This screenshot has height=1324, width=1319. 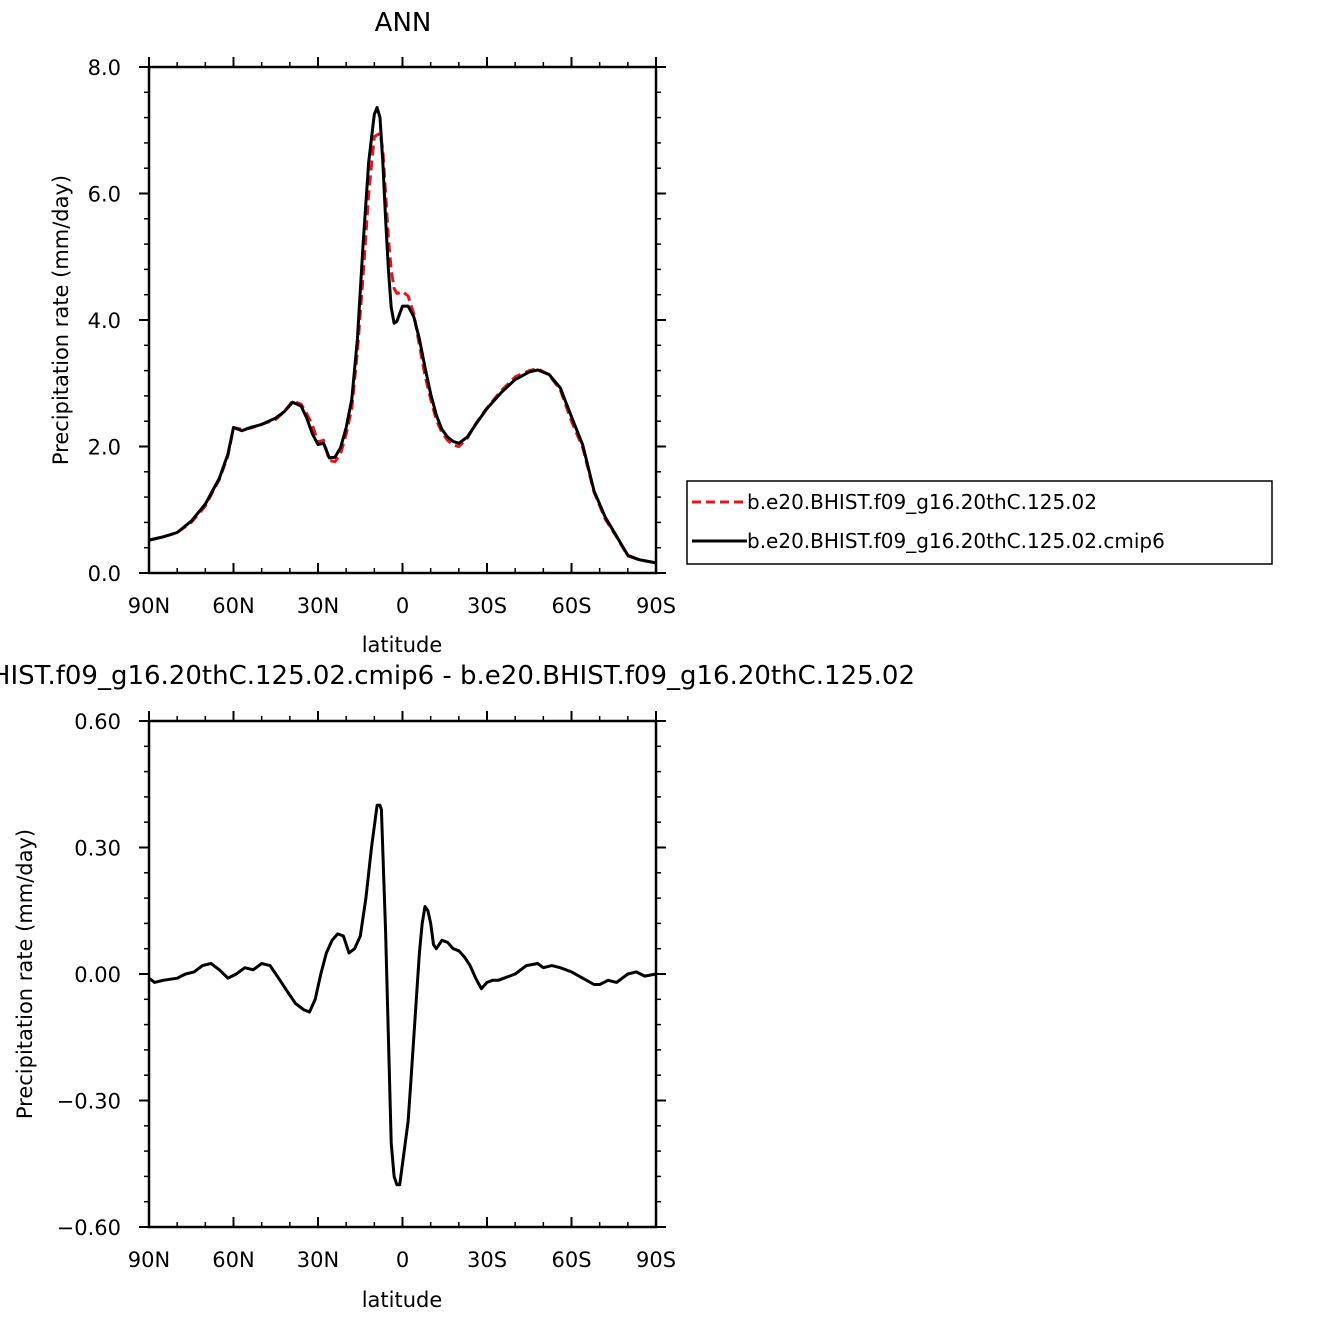 What do you see at coordinates (402, 1300) in the screenshot?
I see `bottom-chart-x-axis-label: latitude` at bounding box center [402, 1300].